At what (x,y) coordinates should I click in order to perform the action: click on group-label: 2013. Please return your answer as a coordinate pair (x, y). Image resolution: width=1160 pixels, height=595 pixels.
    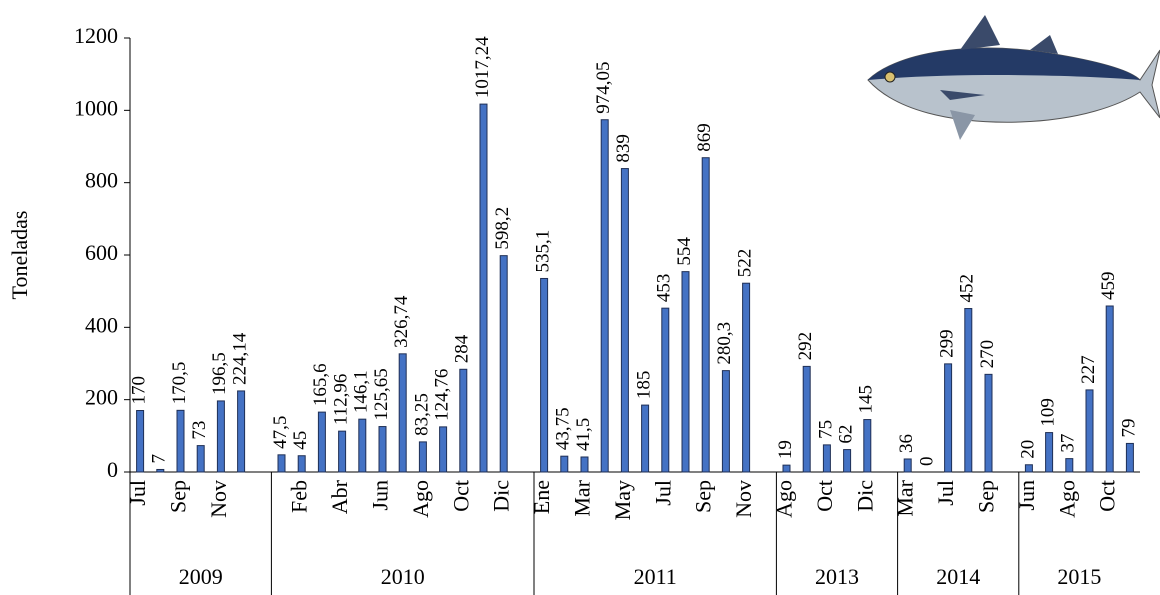
    Looking at the image, I should click on (837, 576).